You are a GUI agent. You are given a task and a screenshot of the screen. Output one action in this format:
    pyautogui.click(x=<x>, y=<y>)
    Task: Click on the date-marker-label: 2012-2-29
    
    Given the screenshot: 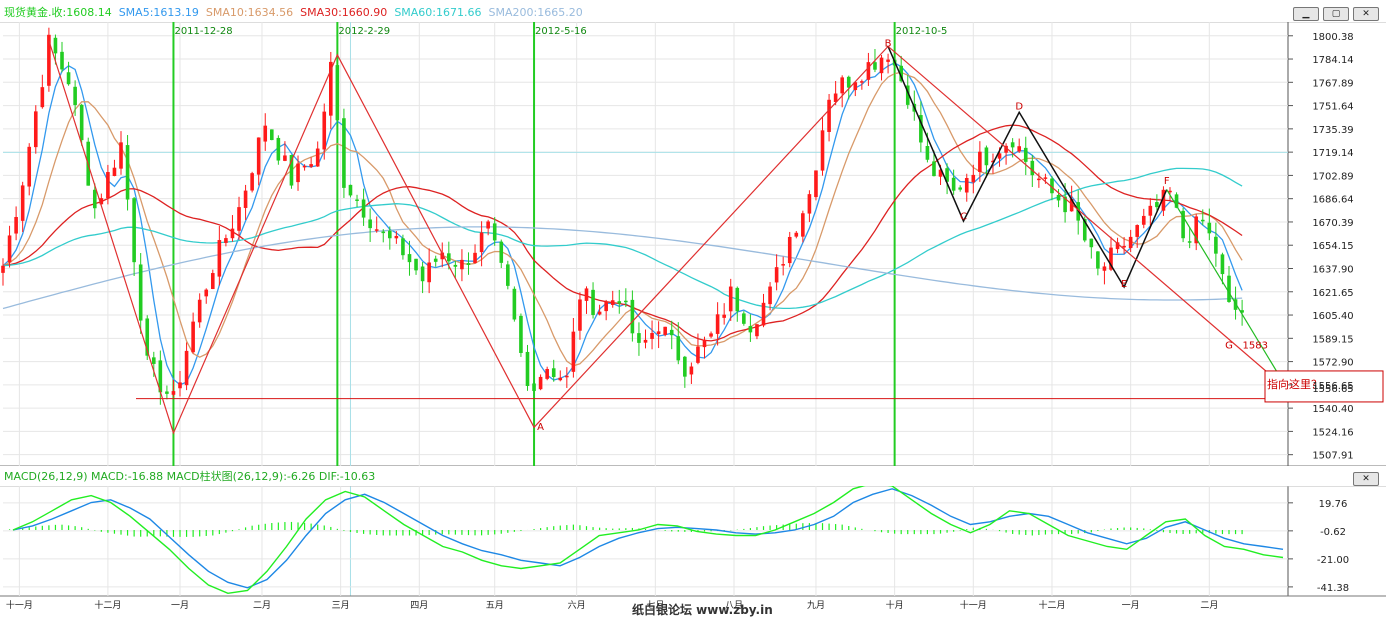 What is the action you would take?
    pyautogui.click(x=364, y=31)
    